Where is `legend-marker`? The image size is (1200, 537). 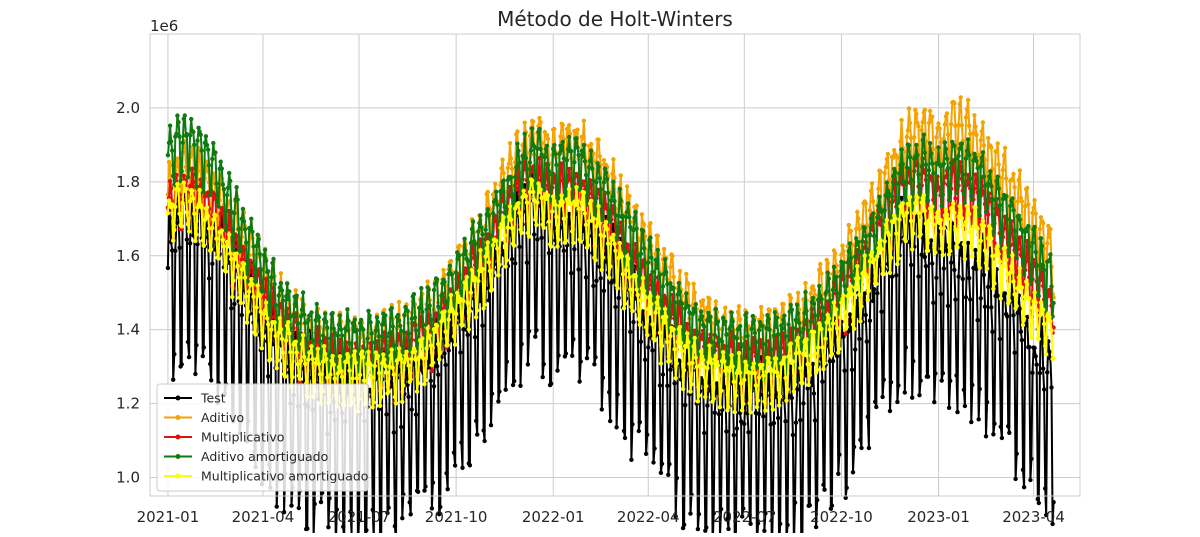 legend-marker is located at coordinates (178, 476).